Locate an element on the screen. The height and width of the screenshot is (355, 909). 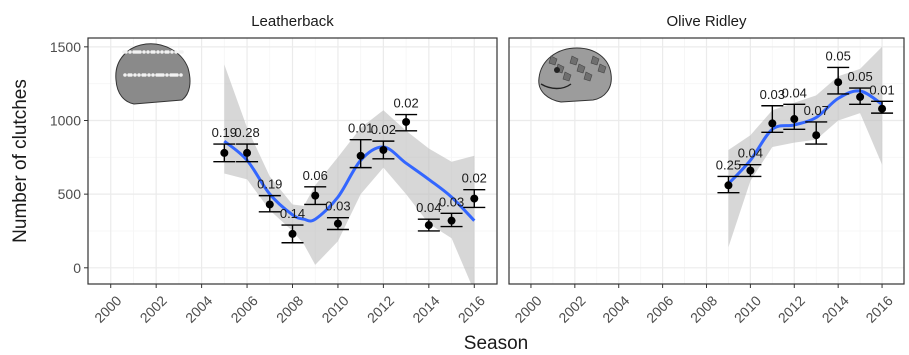
leatherback-turtle-head-drawing is located at coordinates (153, 74).